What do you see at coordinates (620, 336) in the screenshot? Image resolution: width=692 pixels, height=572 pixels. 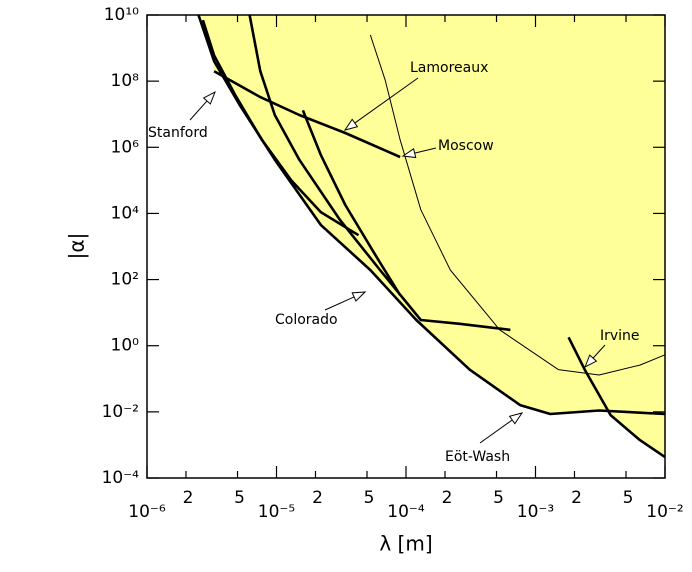 I see `series-label: Irvine` at bounding box center [620, 336].